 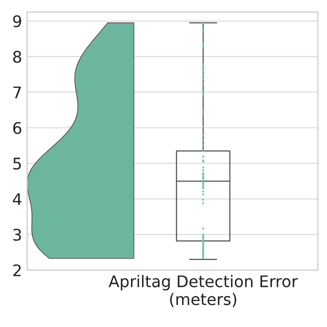 What do you see at coordinates (17, 56) in the screenshot?
I see `y-tick-label: 8` at bounding box center [17, 56].